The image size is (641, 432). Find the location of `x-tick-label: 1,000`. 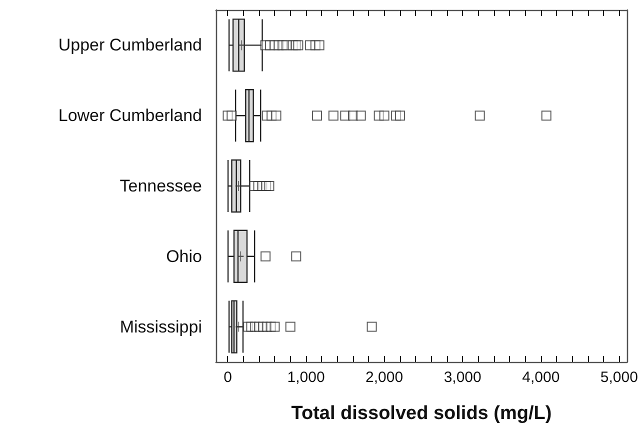

x-tick-label: 1,000 is located at coordinates (306, 377).